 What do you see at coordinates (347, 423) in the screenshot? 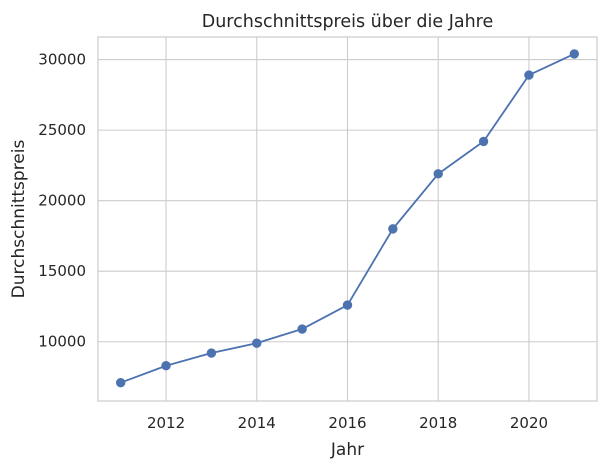
I see `x-tick-label: 2016` at bounding box center [347, 423].